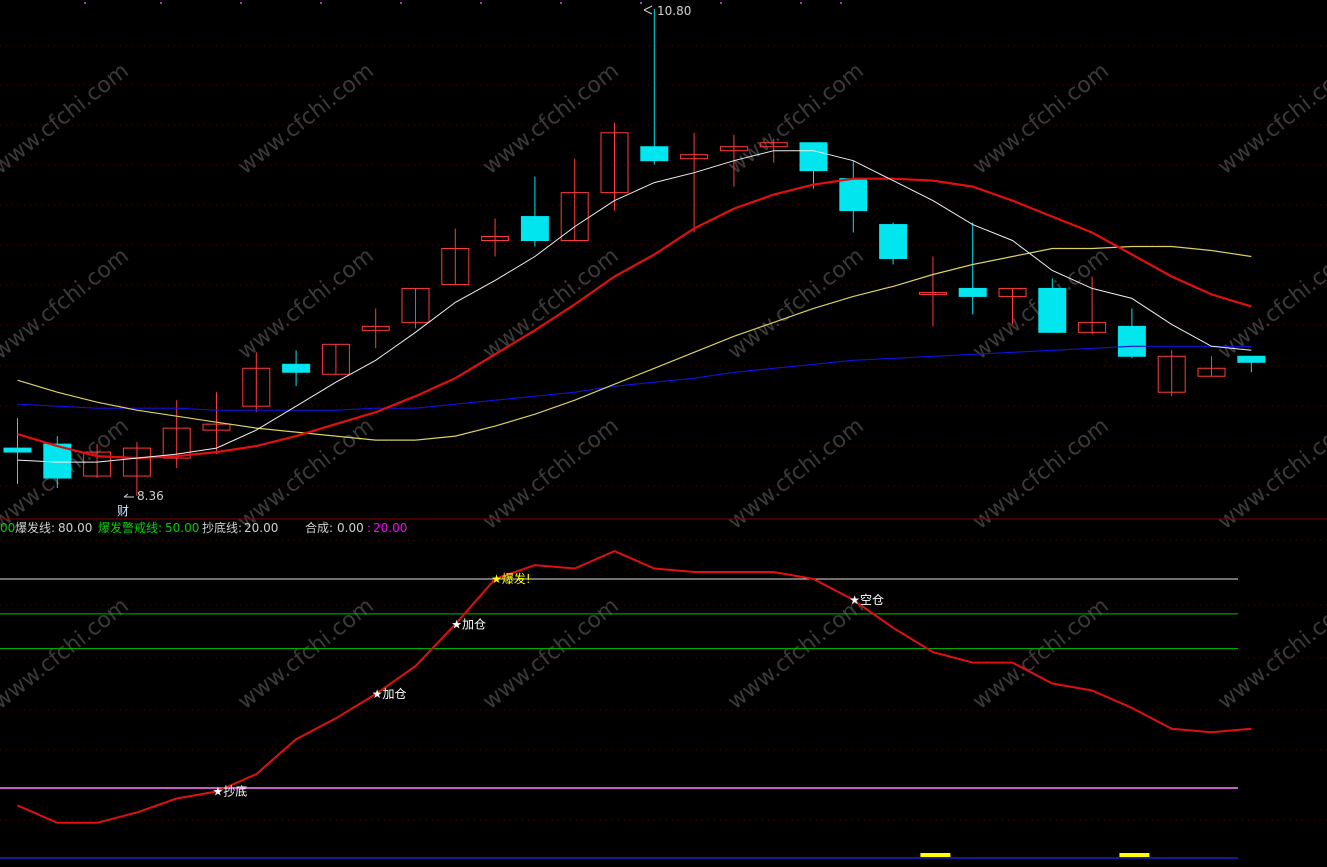 The height and width of the screenshot is (867, 1327). Describe the element at coordinates (674, 11) in the screenshot. I see `high-price-label: 10.80` at that location.